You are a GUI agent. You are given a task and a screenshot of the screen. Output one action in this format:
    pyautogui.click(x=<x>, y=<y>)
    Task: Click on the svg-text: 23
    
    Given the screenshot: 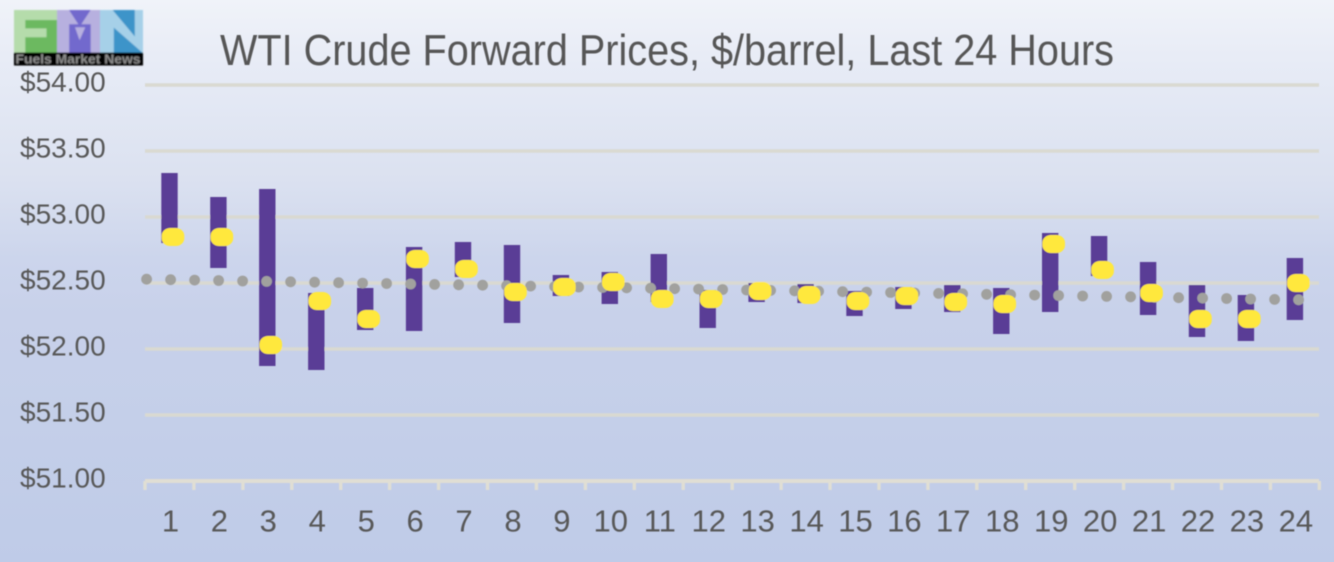 What is the action you would take?
    pyautogui.click(x=1247, y=520)
    